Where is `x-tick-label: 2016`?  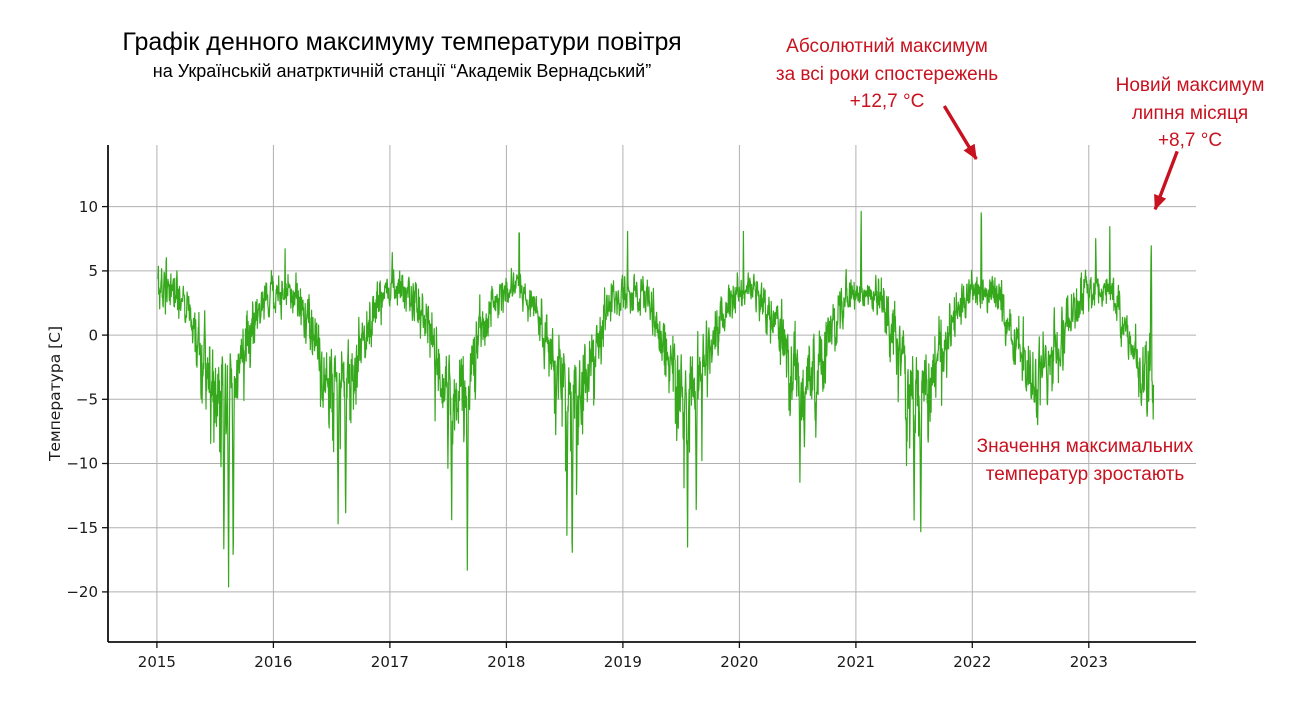
x-tick-label: 2016 is located at coordinates (273, 662).